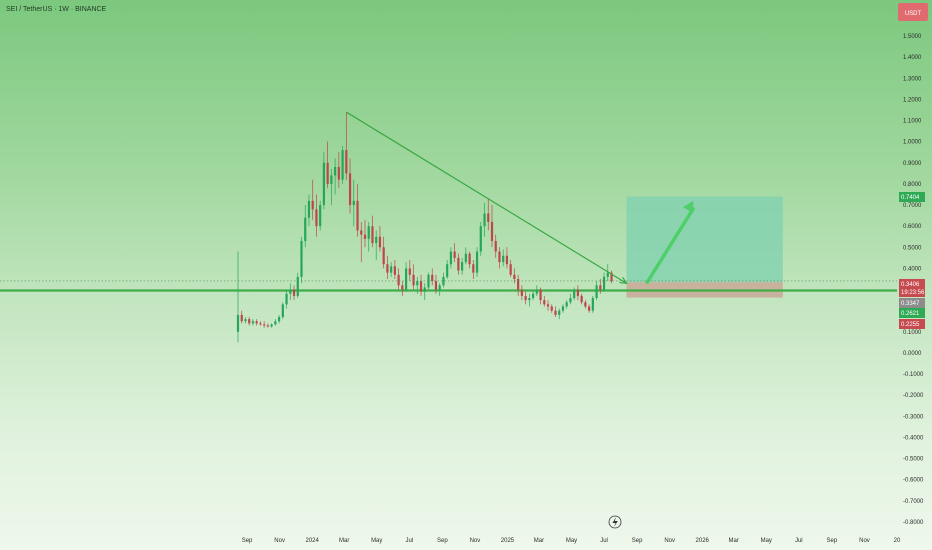 The image size is (932, 550). Describe the element at coordinates (912, 313) in the screenshot. I see `price-badge-support` at that location.